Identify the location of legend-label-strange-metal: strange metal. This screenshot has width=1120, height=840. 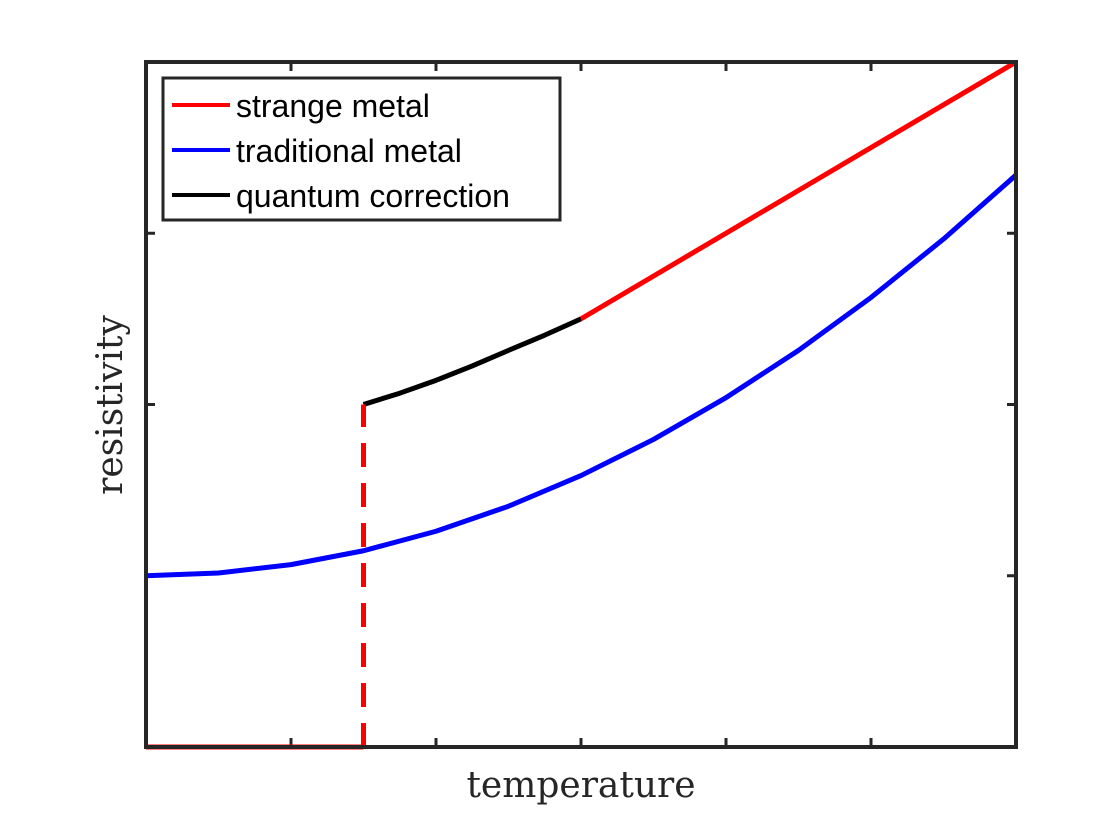
(333, 106).